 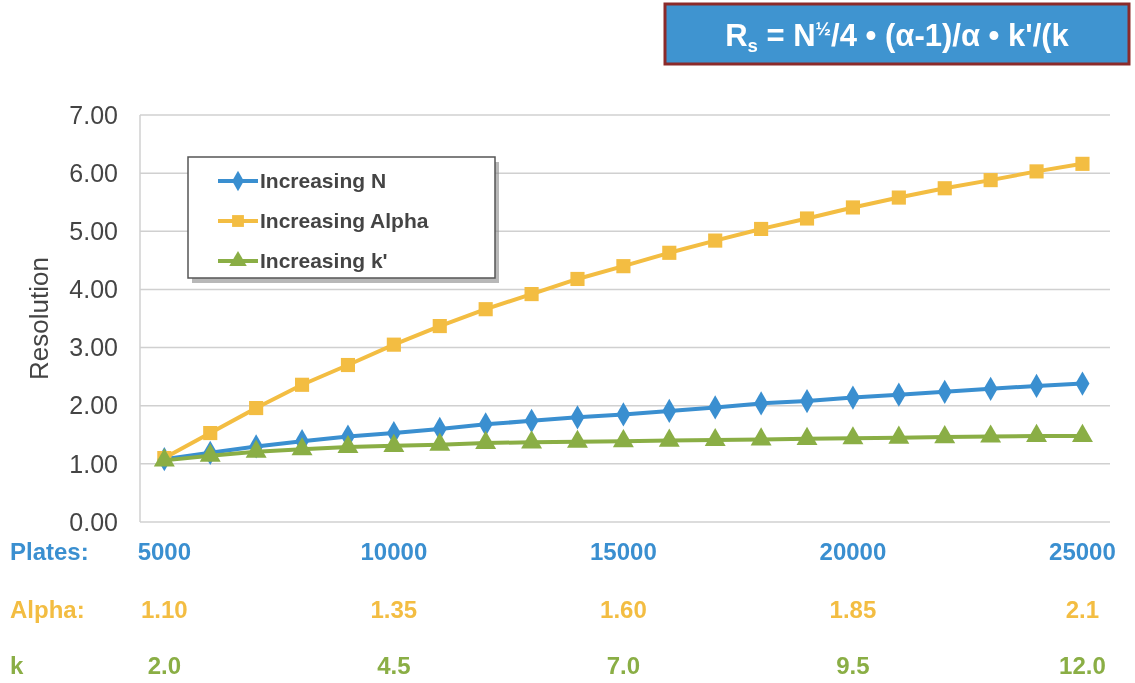 What do you see at coordinates (853, 665) in the screenshot?
I see `text: 9.5` at bounding box center [853, 665].